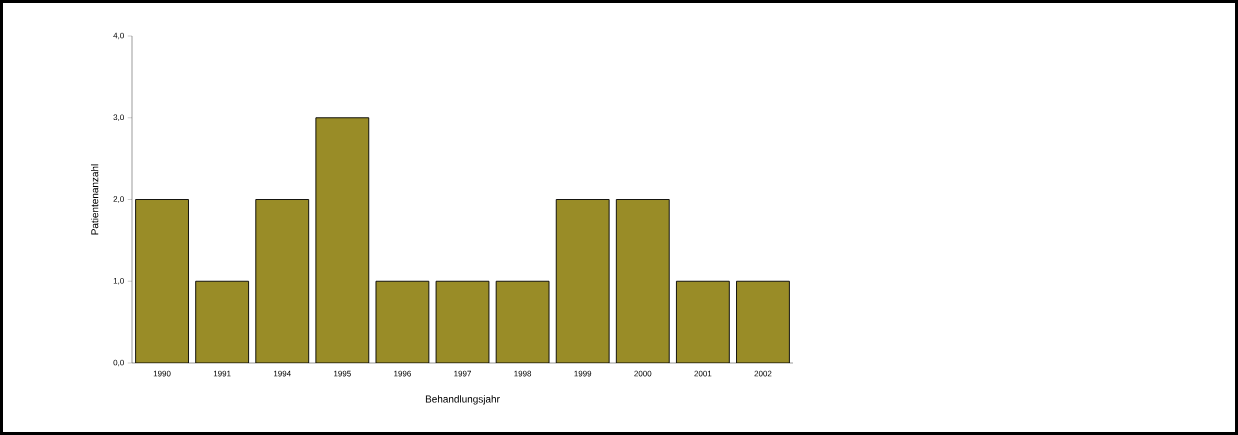 The image size is (1238, 435). What do you see at coordinates (94, 199) in the screenshot?
I see `y-axis-title: Patientenanzahl` at bounding box center [94, 199].